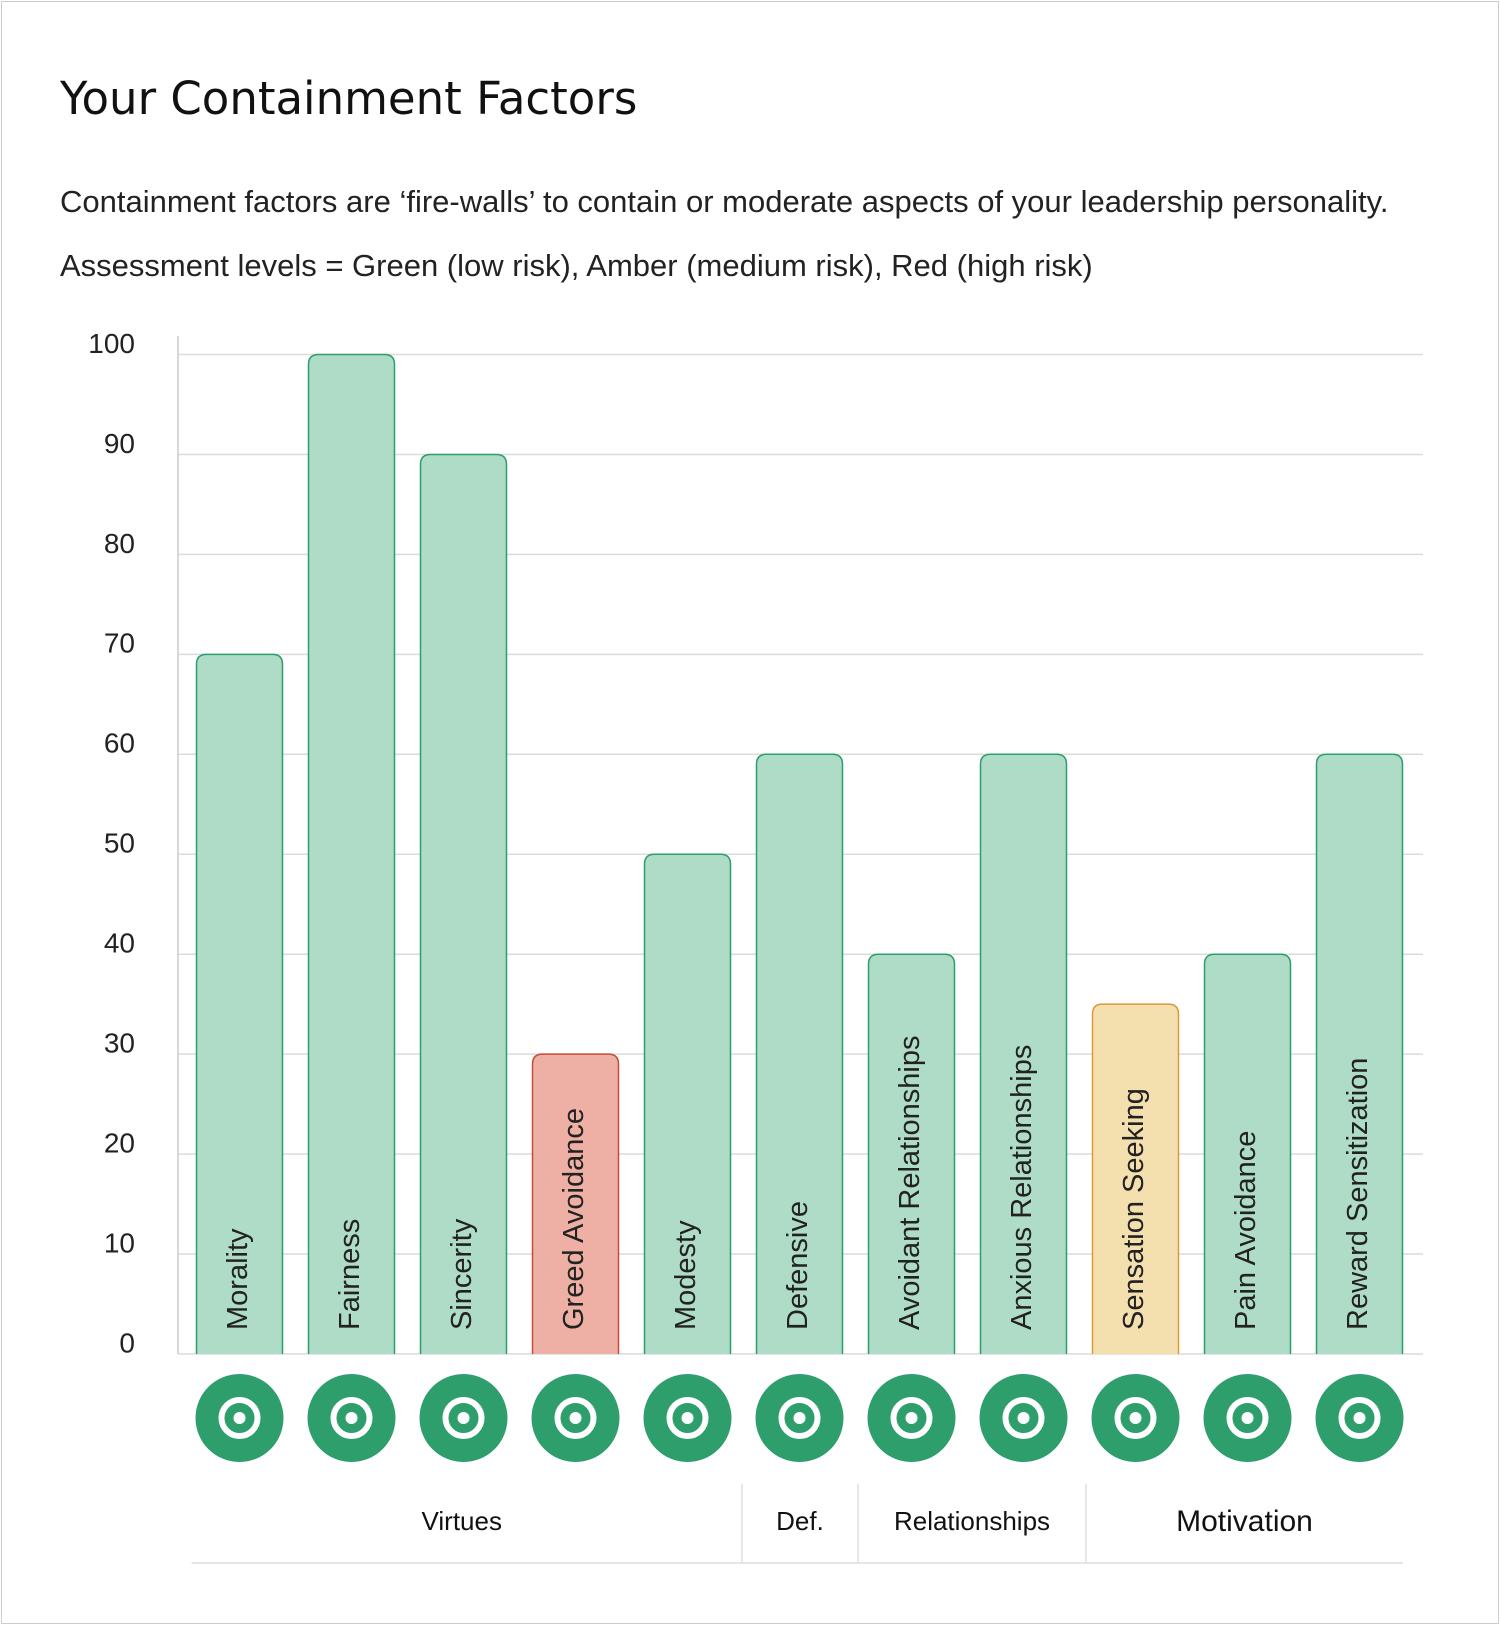 The image size is (1500, 1625). Describe the element at coordinates (119, 1242) in the screenshot. I see `y-tick-label: 10` at that location.